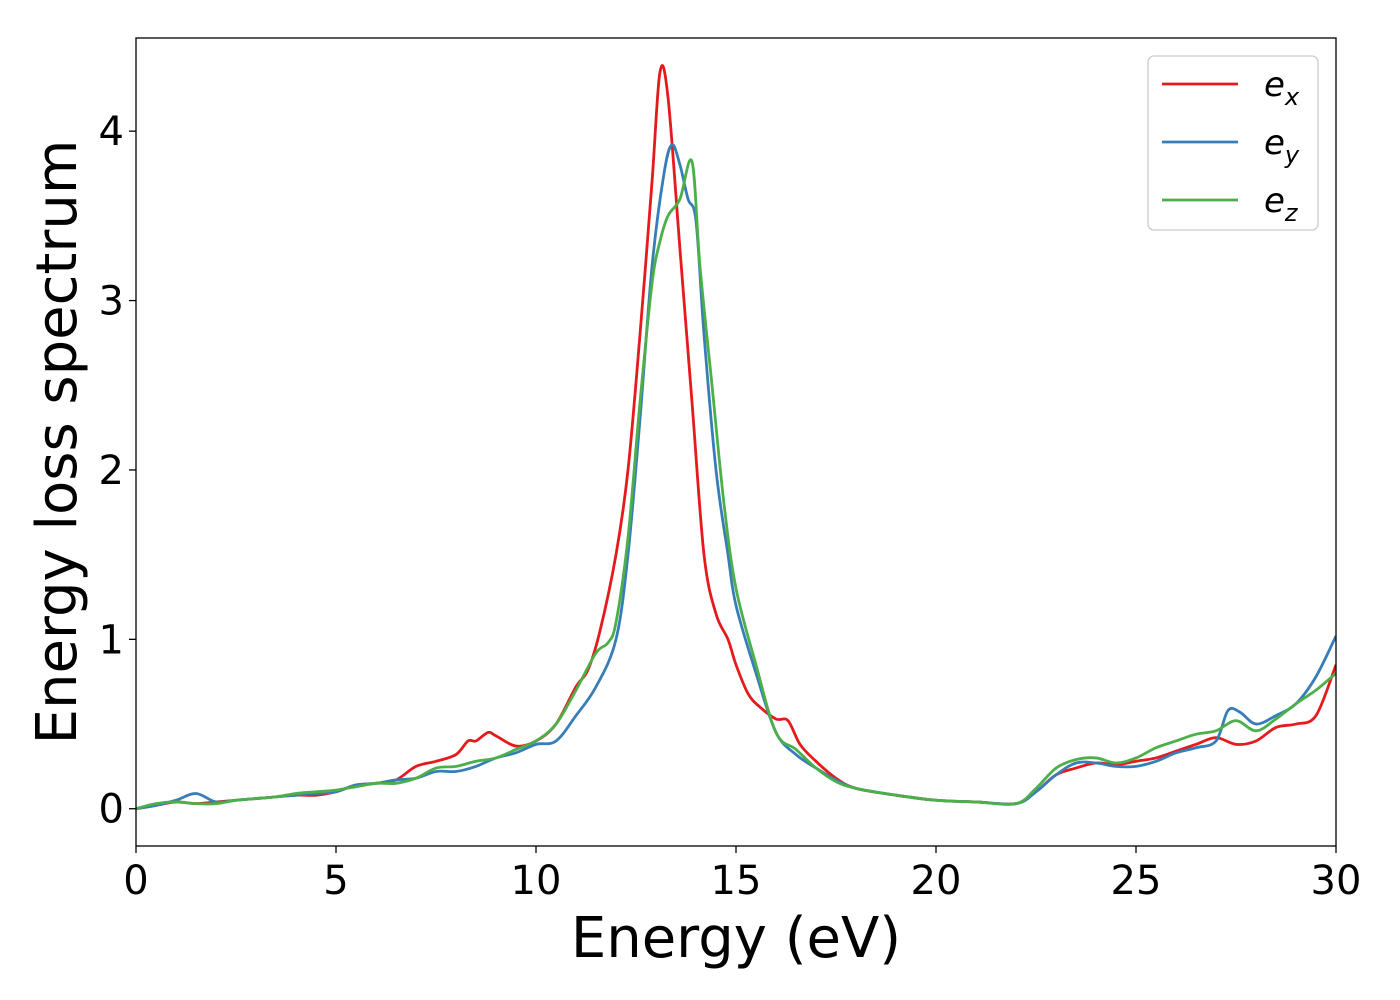 Image resolution: width=1400 pixels, height=1000 pixels. I want to click on x-axis-title: Energy (eV), so click(736, 938).